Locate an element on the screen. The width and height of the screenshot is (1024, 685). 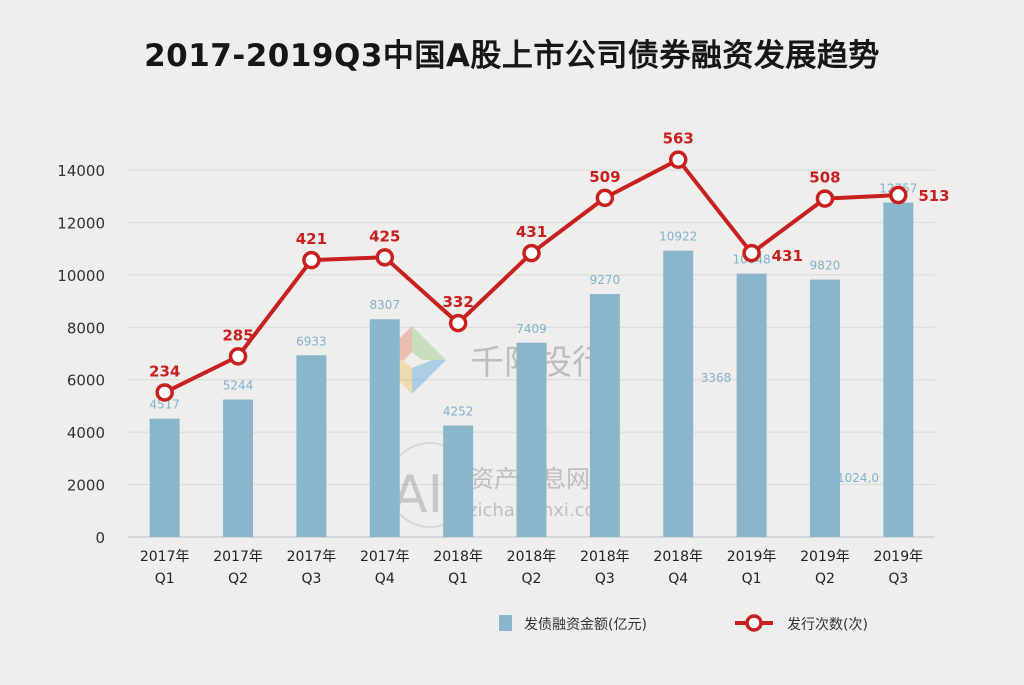
line-value-label: 509 is located at coordinates (604, 177).